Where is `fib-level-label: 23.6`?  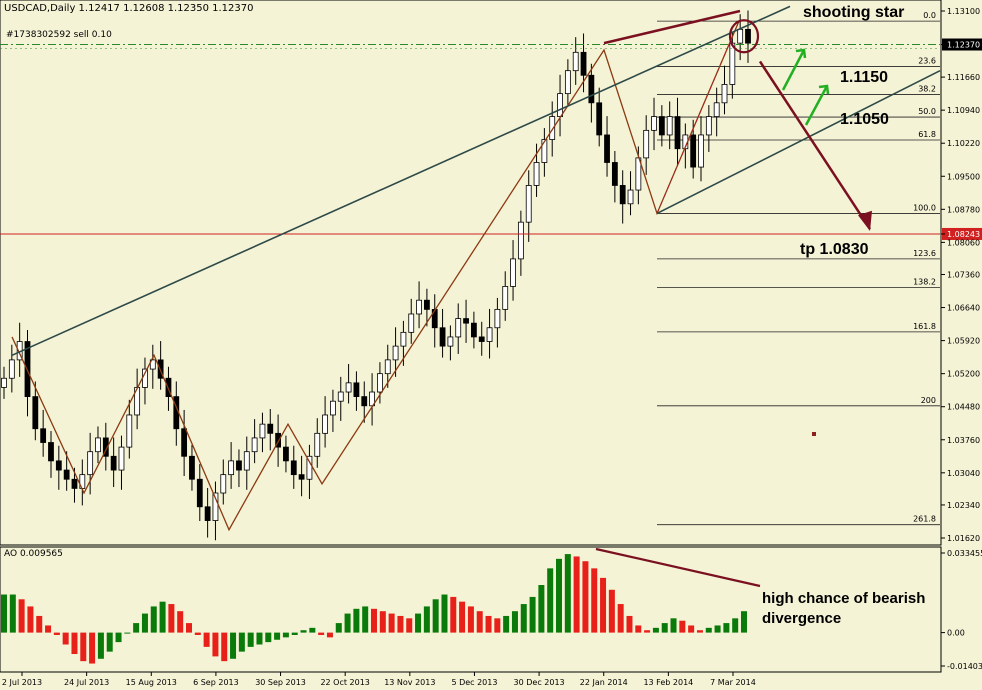
fib-level-label: 23.6 is located at coordinates (927, 61).